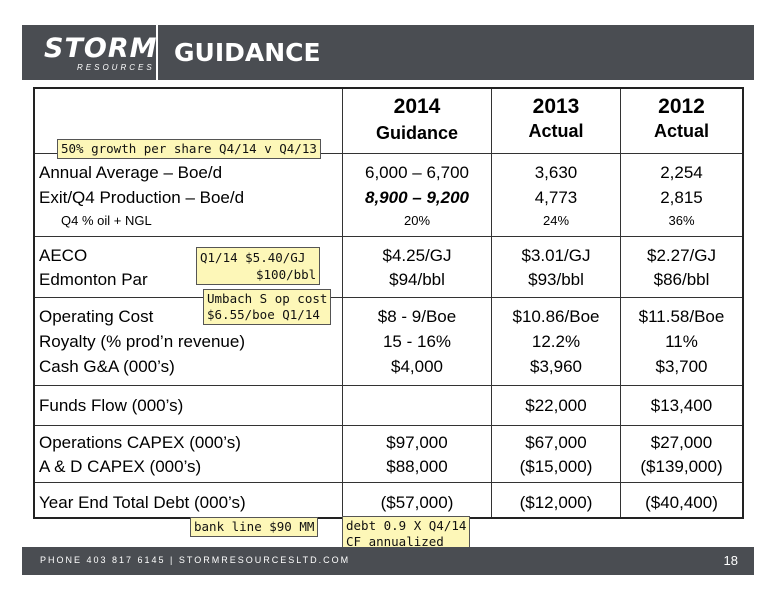 The height and width of the screenshot is (600, 776). Describe the element at coordinates (142, 341) in the screenshot. I see `row-label: Royalty (% prod’n revenue)` at that location.